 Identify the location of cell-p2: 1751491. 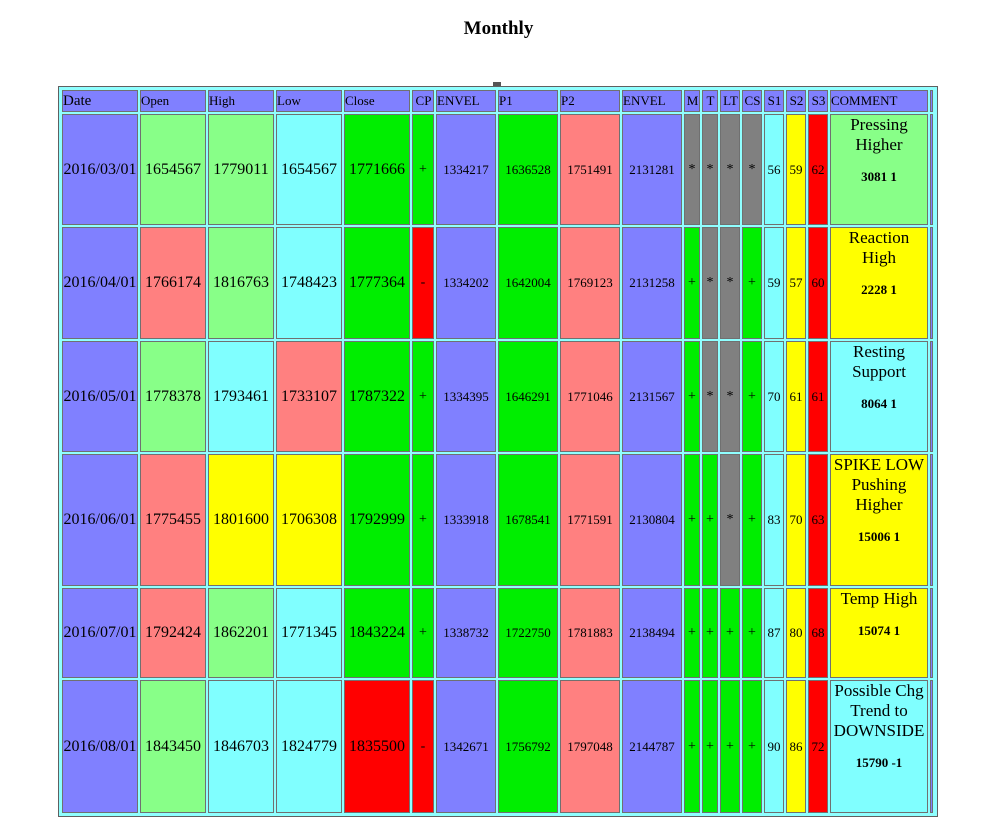
(590, 170).